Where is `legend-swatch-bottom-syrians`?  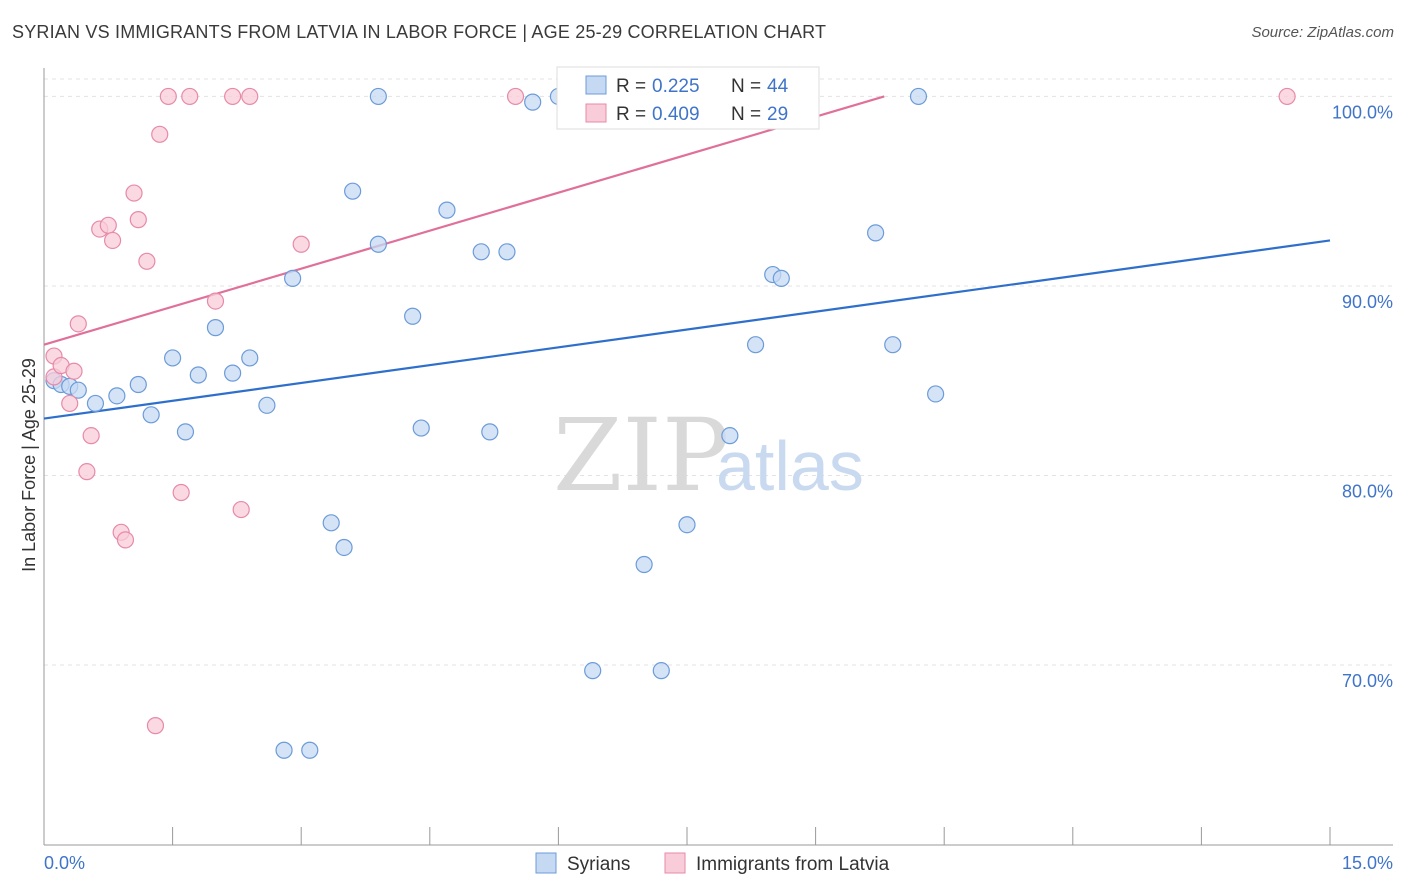 legend-swatch-bottom-syrians is located at coordinates (546, 863).